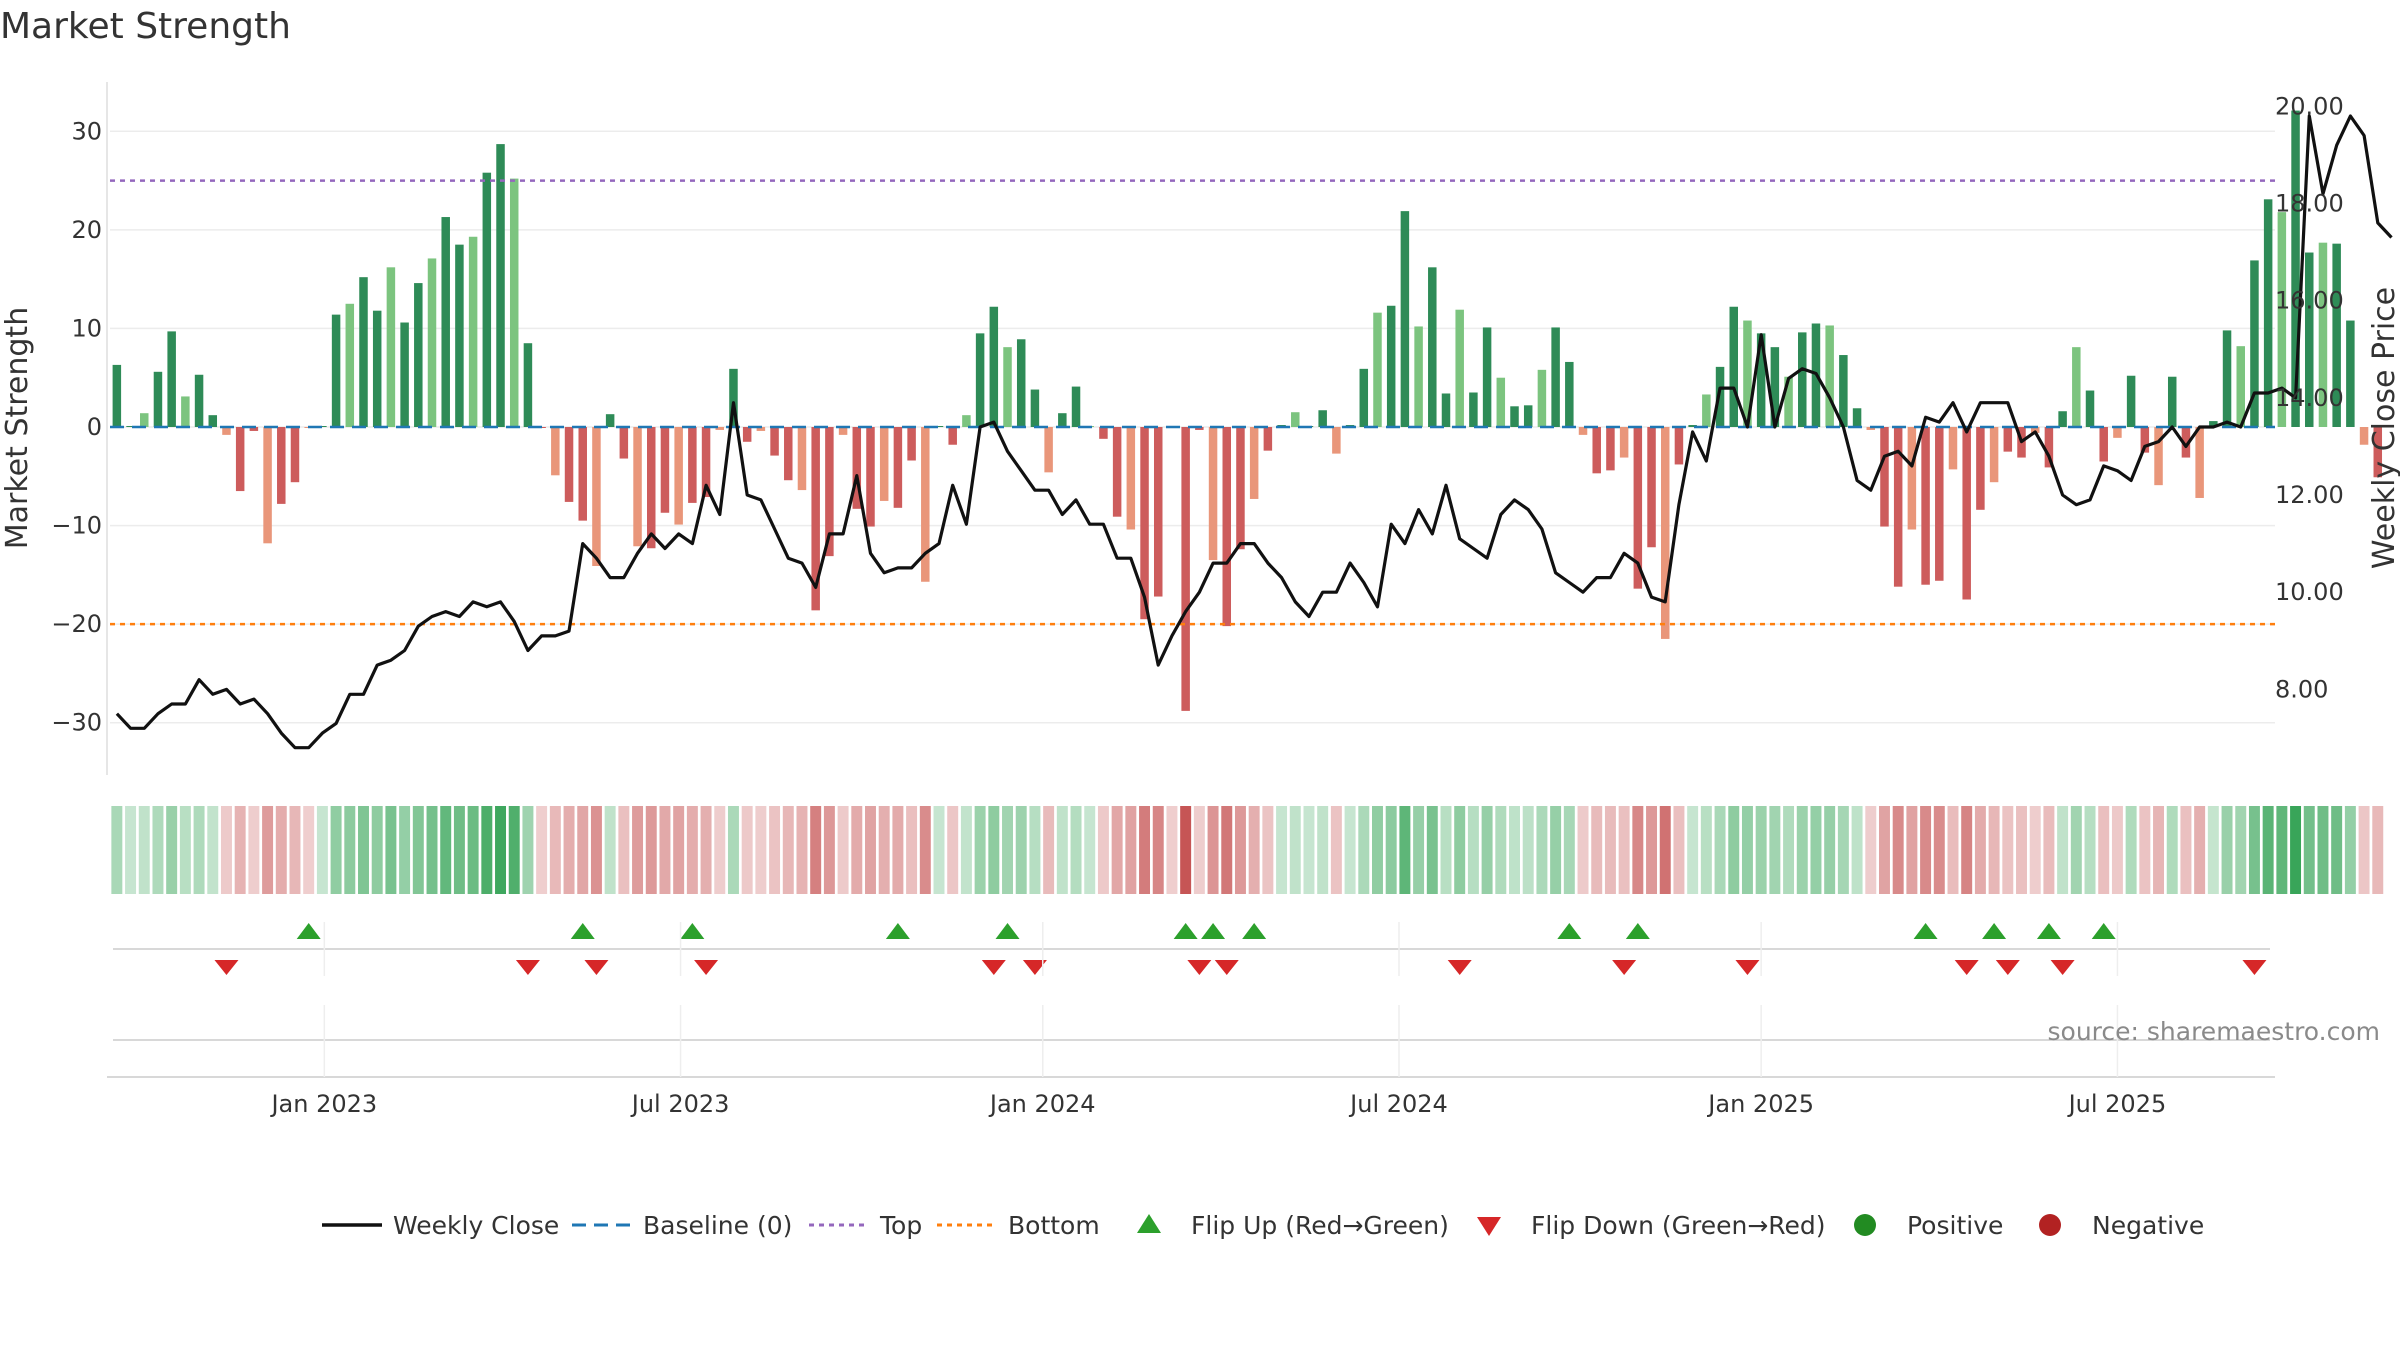 This screenshot has width=2400, height=1354. I want to click on legend-label: Top, so click(900, 1225).